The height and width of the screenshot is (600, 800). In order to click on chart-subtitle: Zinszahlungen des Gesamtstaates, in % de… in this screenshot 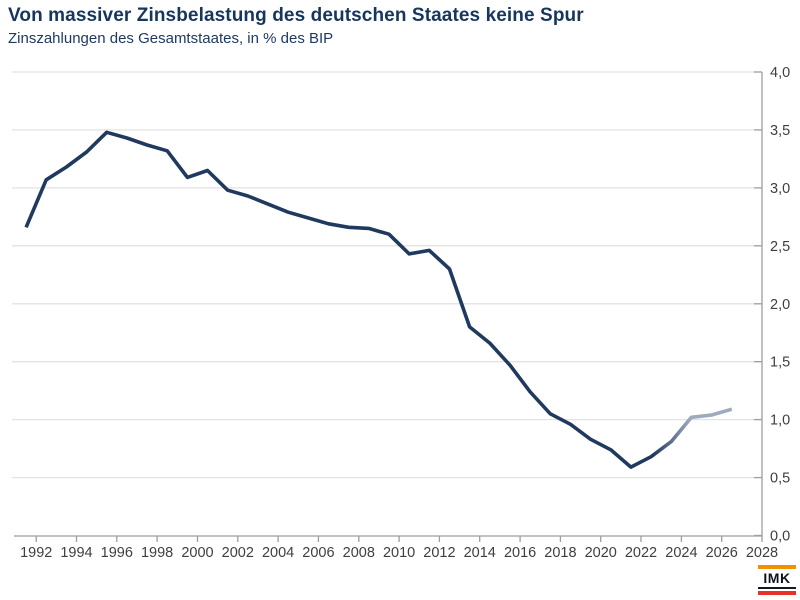, I will do `click(171, 38)`.